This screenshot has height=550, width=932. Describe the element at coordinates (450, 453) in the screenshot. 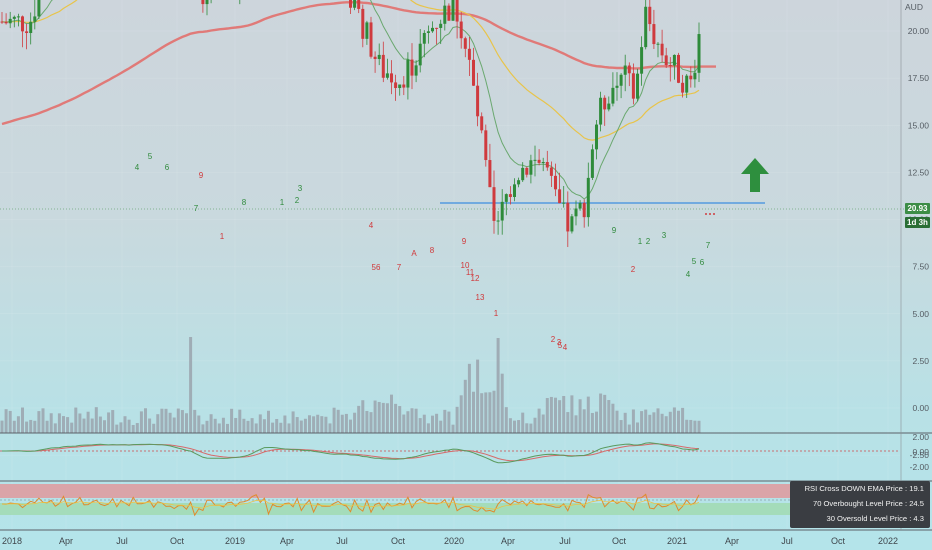

I see `macd-pane` at that location.